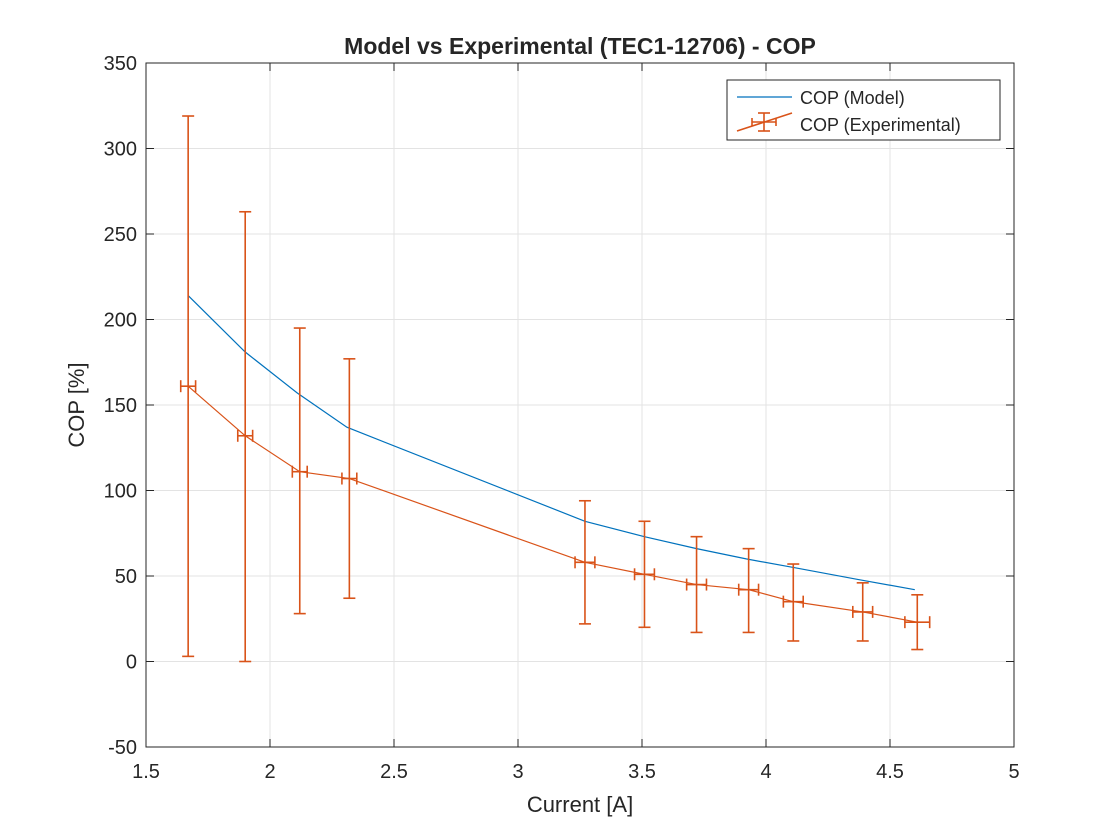  Describe the element at coordinates (120, 406) in the screenshot. I see `y-tick-label: 150` at that location.